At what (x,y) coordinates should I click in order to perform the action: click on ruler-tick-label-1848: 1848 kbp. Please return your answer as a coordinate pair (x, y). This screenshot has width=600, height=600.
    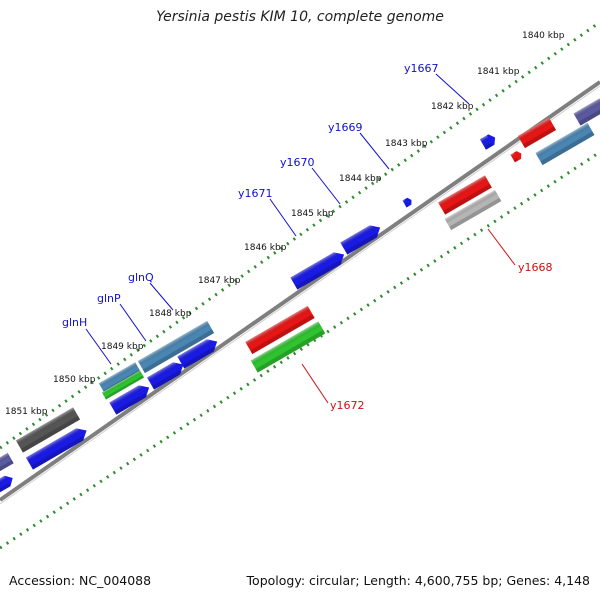
    Looking at the image, I should click on (170, 314).